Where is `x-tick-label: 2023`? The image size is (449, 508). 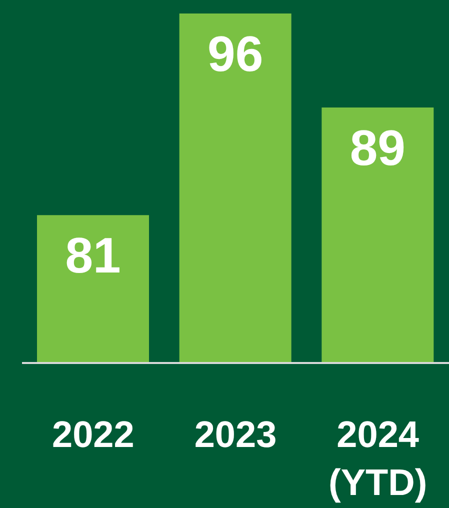 x-tick-label: 2023 is located at coordinates (235, 434).